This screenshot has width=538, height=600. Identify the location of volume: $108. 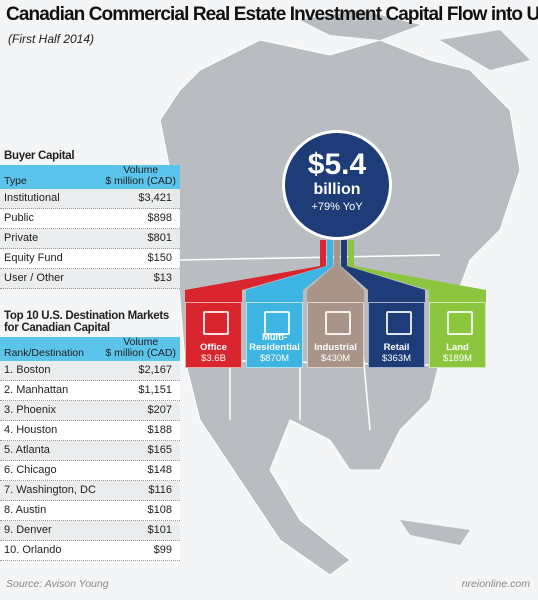
(159, 510).